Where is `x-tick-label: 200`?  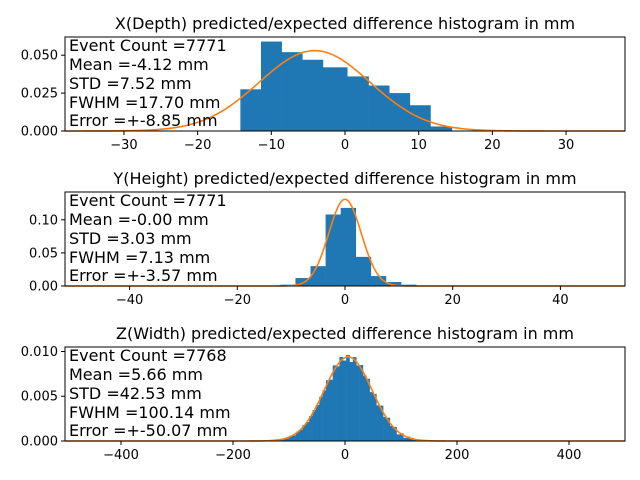
x-tick-label: 200 is located at coordinates (457, 455).